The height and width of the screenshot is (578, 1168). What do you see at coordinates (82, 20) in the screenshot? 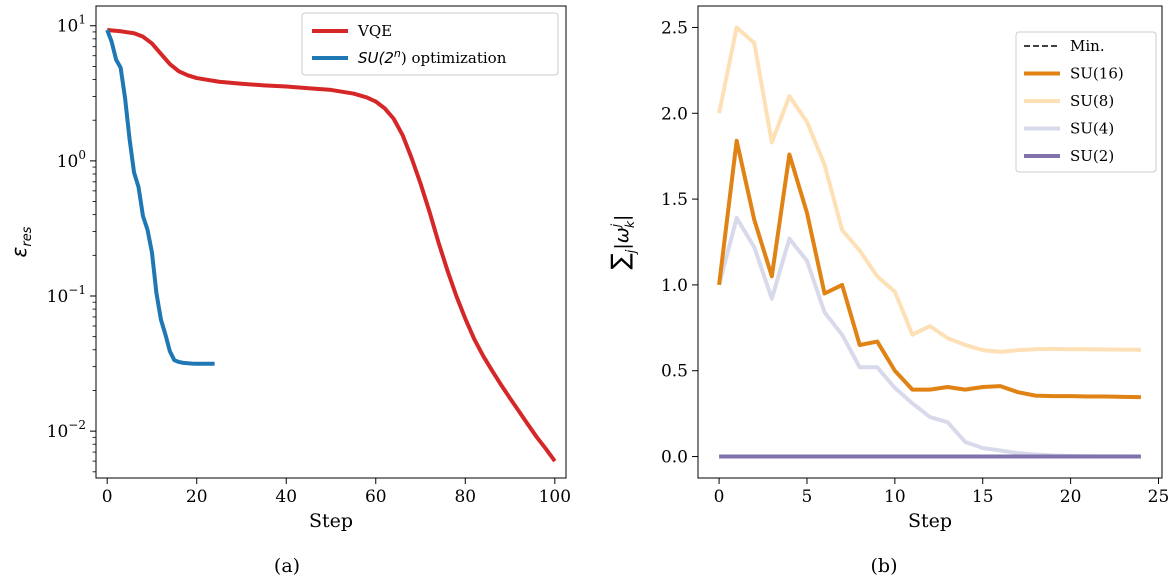
I see `y-tick-exponent: 1` at bounding box center [82, 20].